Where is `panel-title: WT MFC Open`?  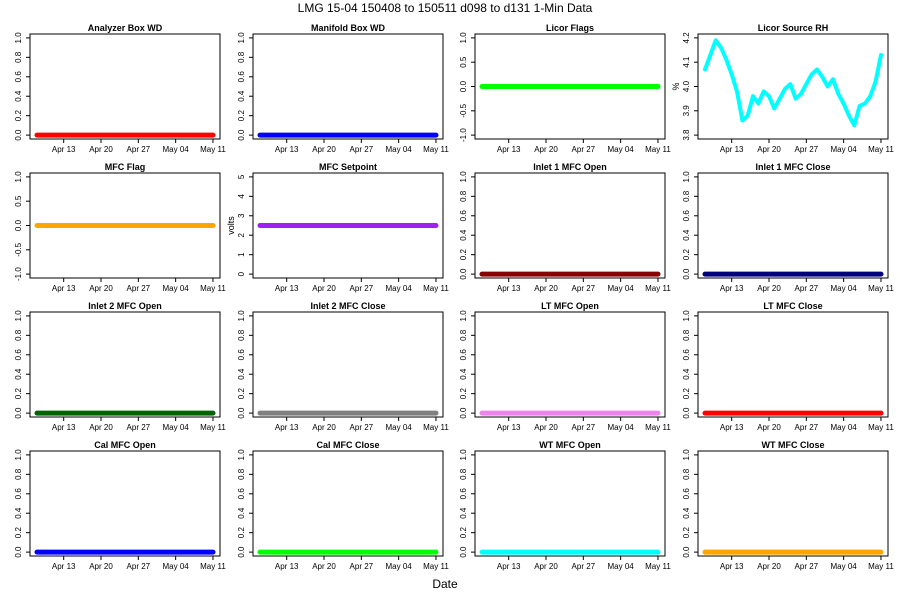 panel-title: WT MFC Open is located at coordinates (570, 445).